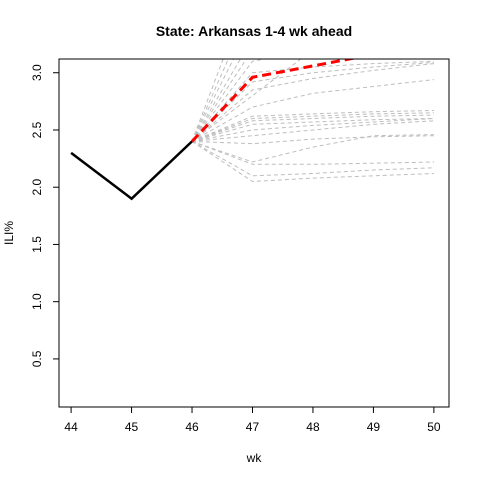  Describe the element at coordinates (45, 215) in the screenshot. I see `y-axis: 0.5 1.0 1.5 2.0 2.5 3.0` at that location.